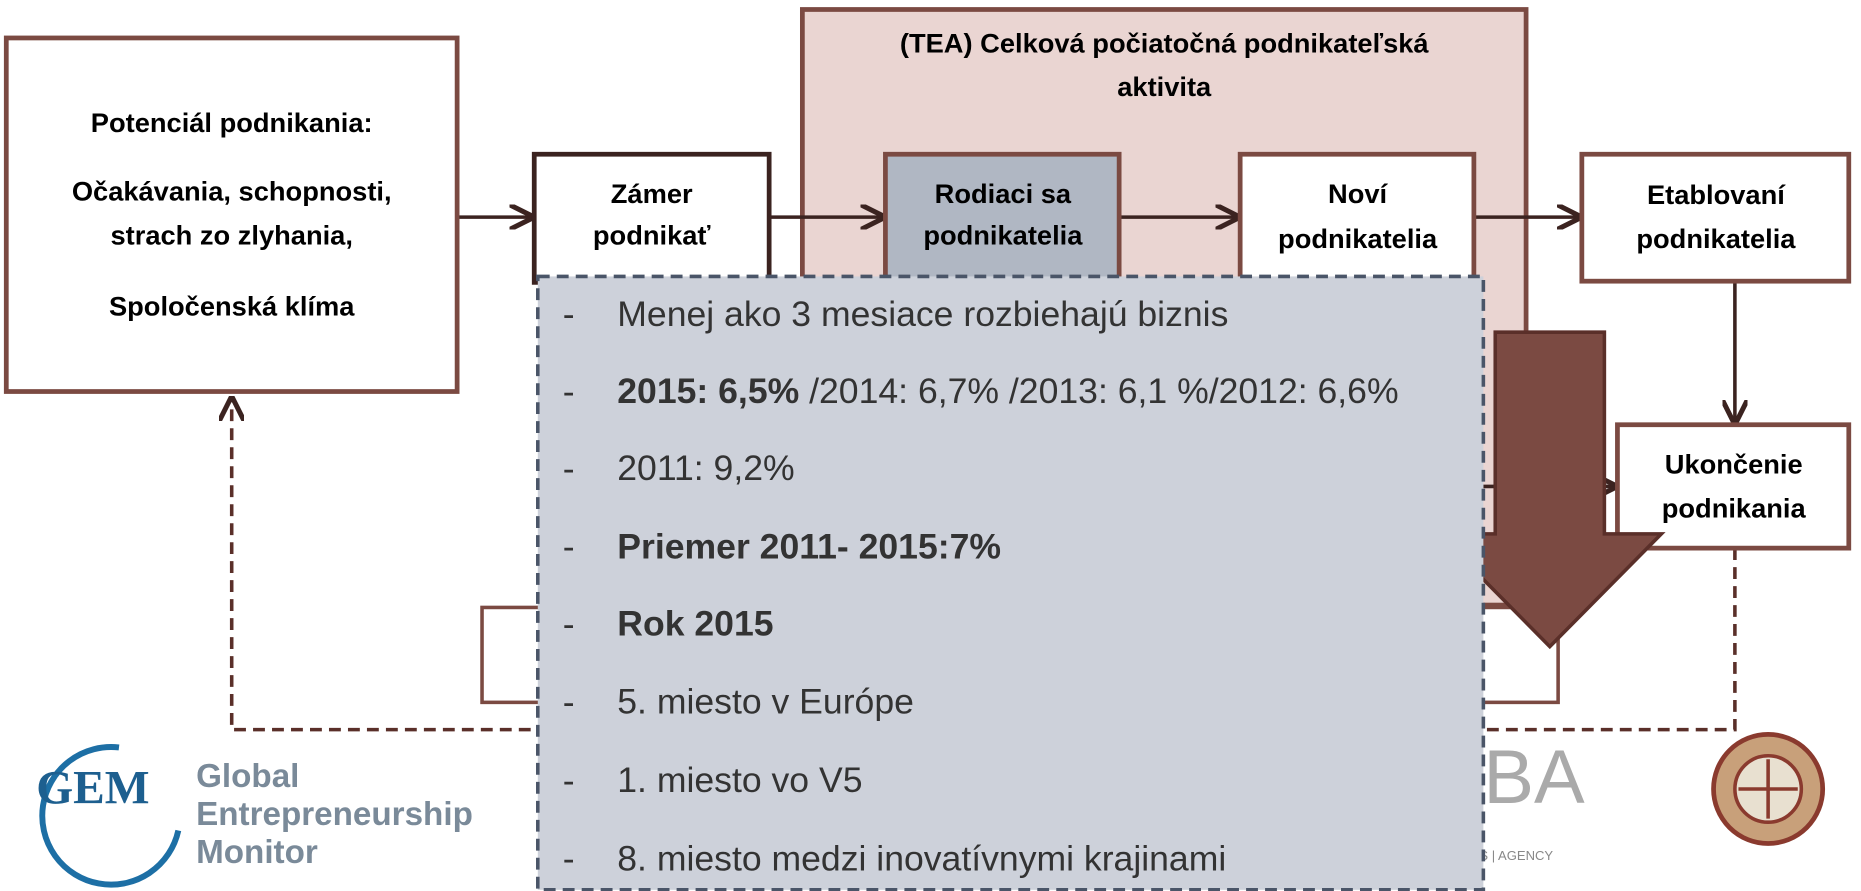 Image resolution: width=1861 pixels, height=891 pixels. I want to click on nascent-box, so click(1002, 218).